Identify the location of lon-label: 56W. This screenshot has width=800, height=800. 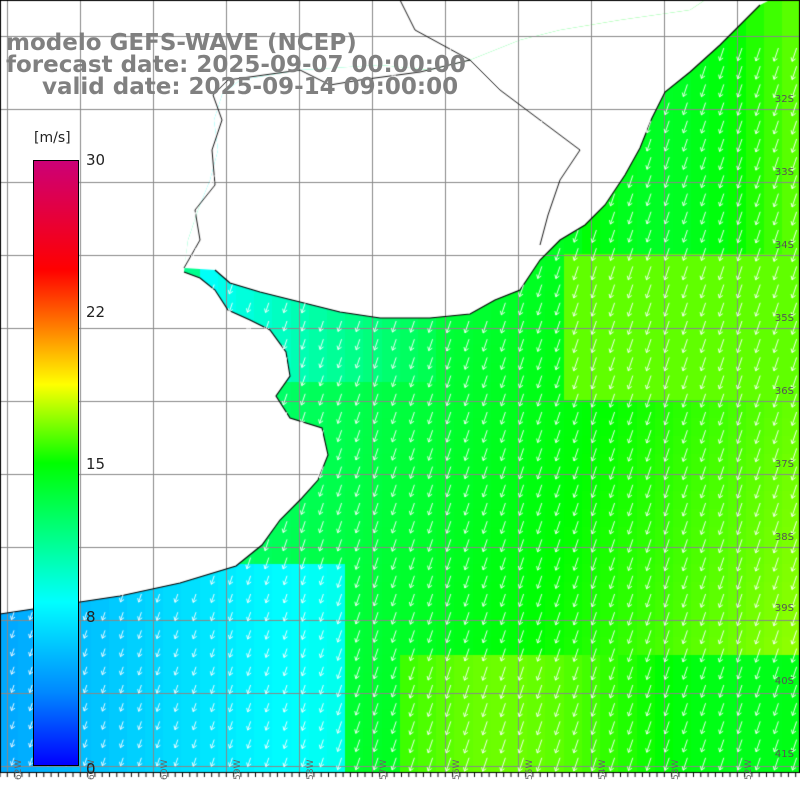
(457, 769).